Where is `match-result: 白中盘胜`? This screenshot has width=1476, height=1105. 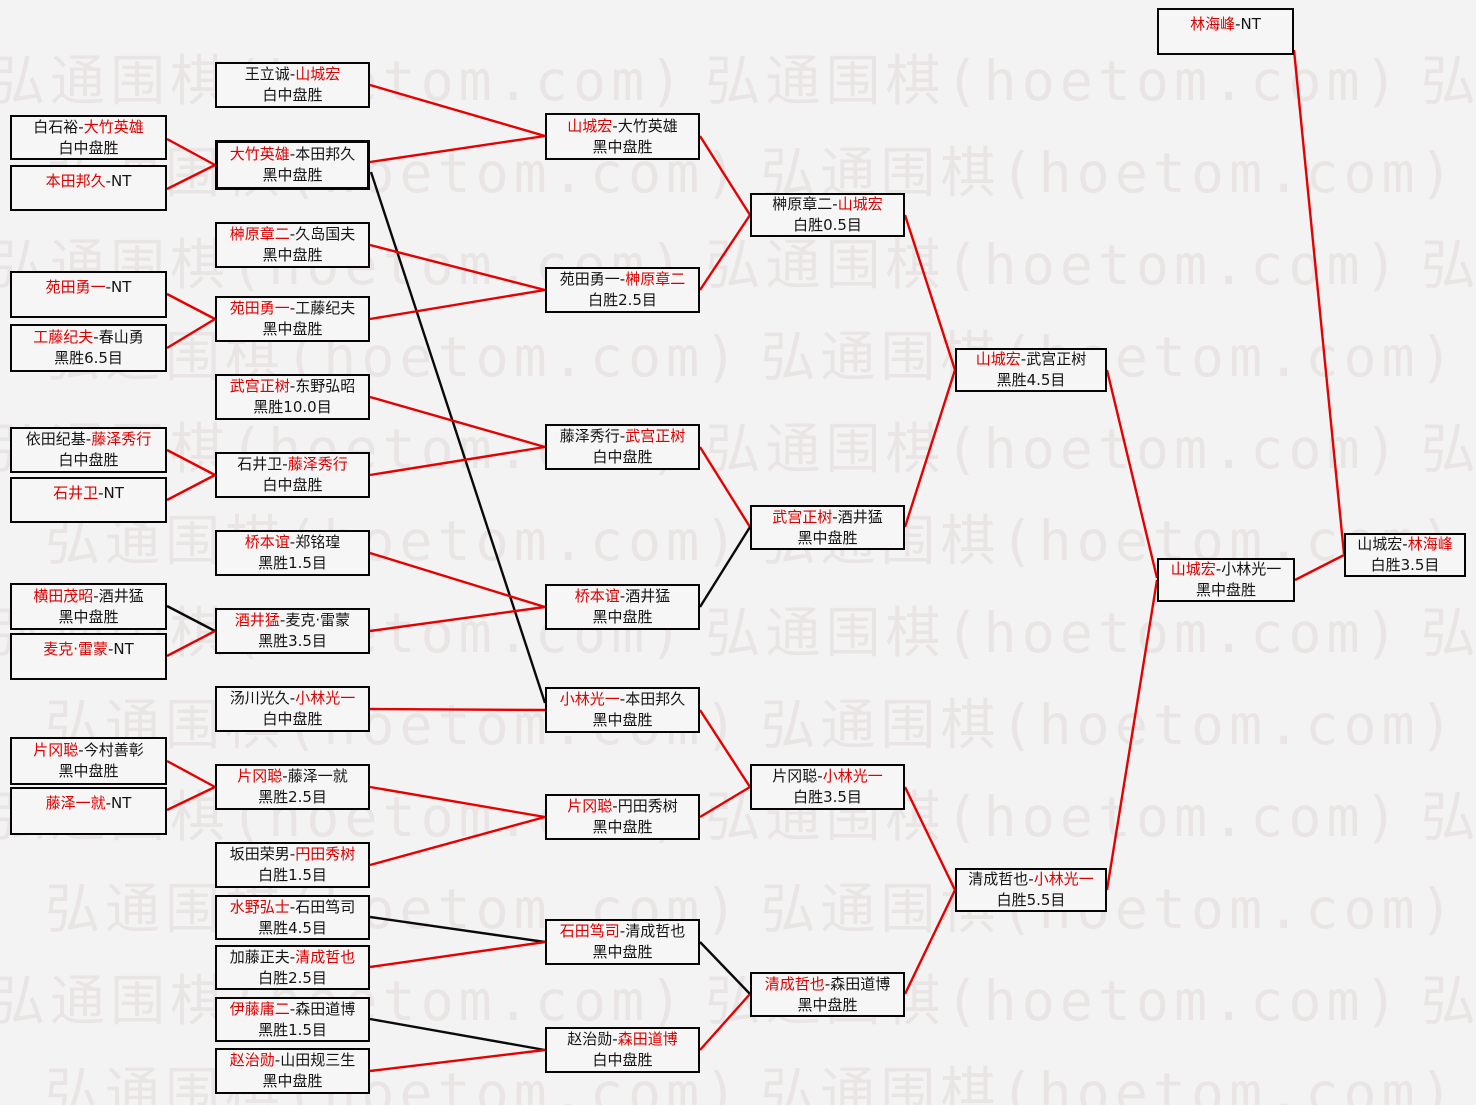 match-result: 白中盘胜 is located at coordinates (88, 147).